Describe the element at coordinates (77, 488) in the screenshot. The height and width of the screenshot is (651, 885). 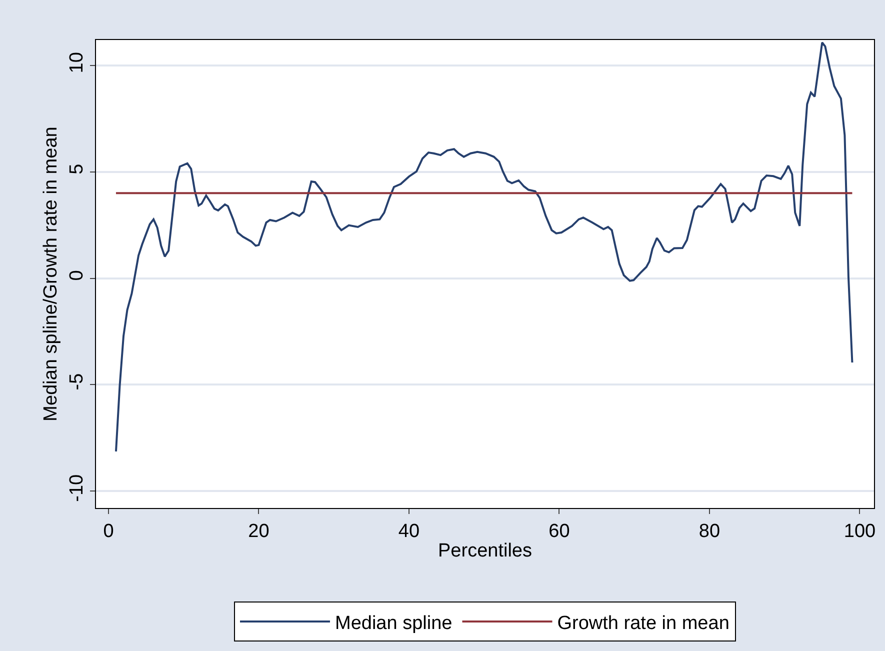
I see `y-tick-label: -10` at that location.